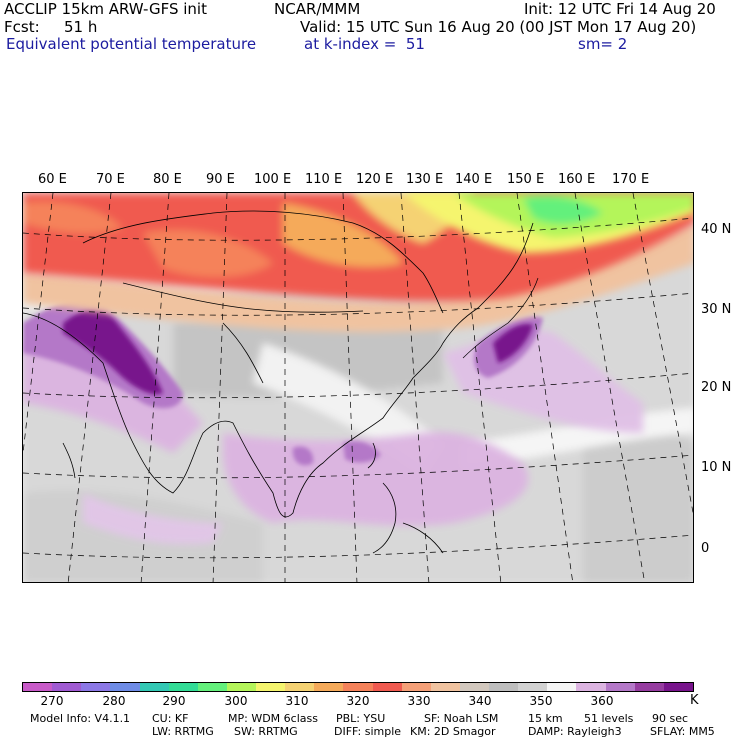  What do you see at coordinates (174, 701) in the screenshot?
I see `colorbar-tick-label: 290` at bounding box center [174, 701].